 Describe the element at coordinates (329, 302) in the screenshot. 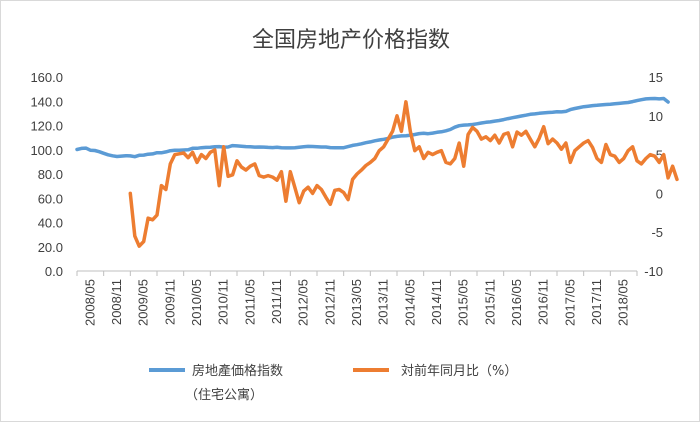

I see `x-tick-label: 2012/11` at that location.